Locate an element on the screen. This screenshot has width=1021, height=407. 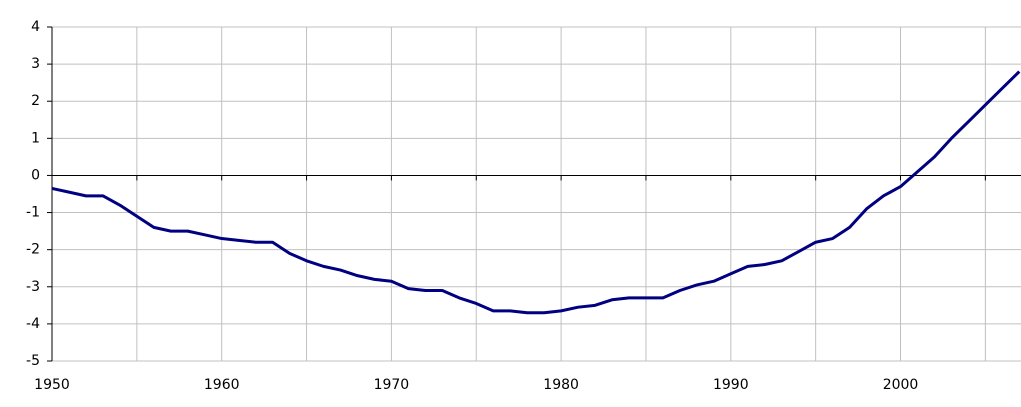
y-tick-label: 1 is located at coordinates (35, 138).